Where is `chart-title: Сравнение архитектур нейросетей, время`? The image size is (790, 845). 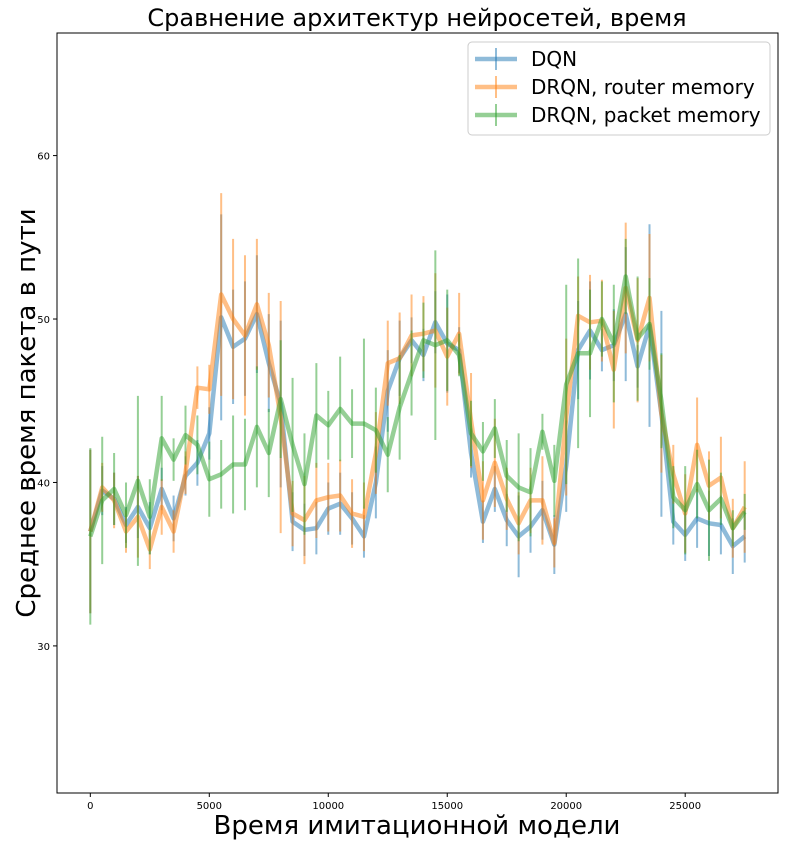 chart-title: Сравнение архитектур нейросетей, время is located at coordinates (416, 18).